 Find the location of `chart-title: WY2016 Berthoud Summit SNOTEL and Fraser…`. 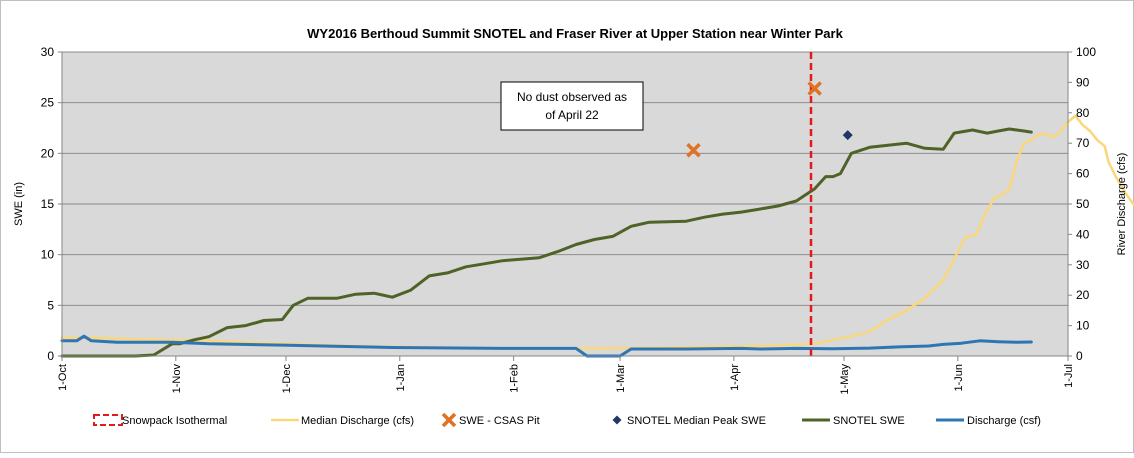

chart-title: WY2016 Berthoud Summit SNOTEL and Fraser… is located at coordinates (575, 33).